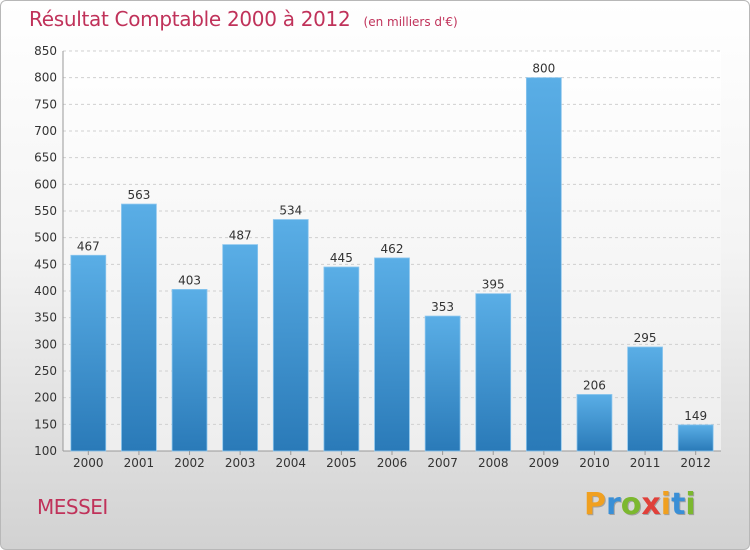 The image size is (750, 550). What do you see at coordinates (45, 398) in the screenshot?
I see `y-tick-label: 200` at bounding box center [45, 398].